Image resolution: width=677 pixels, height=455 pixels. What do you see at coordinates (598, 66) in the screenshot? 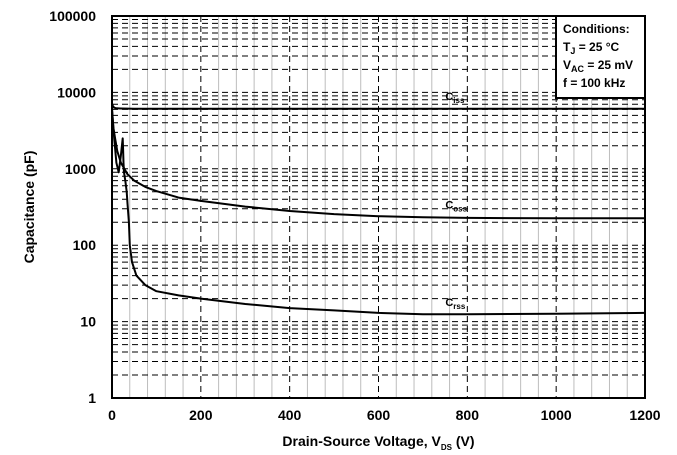
I see `conditions-line-vac: VAC = 25 mV` at bounding box center [598, 66].